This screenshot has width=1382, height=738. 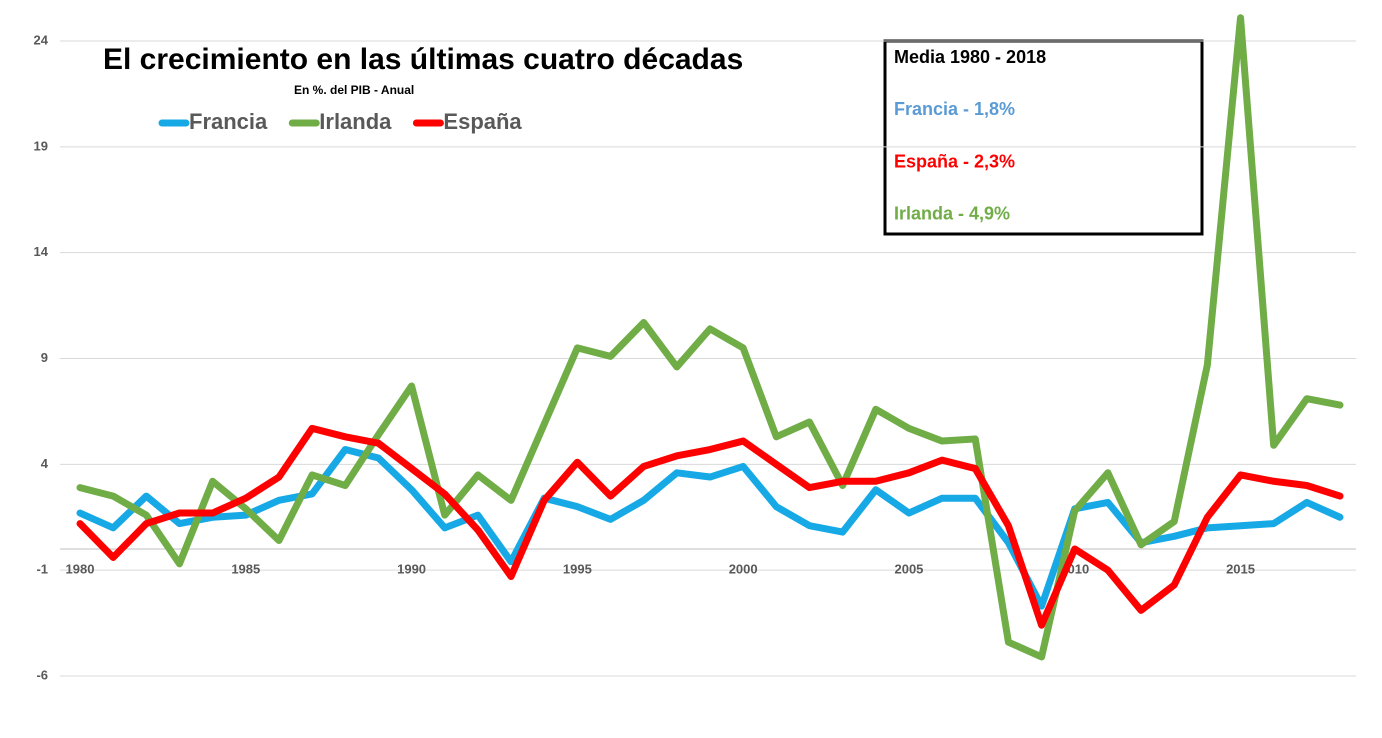 What do you see at coordinates (41, 251) in the screenshot?
I see `y-tick-label: 14` at bounding box center [41, 251].